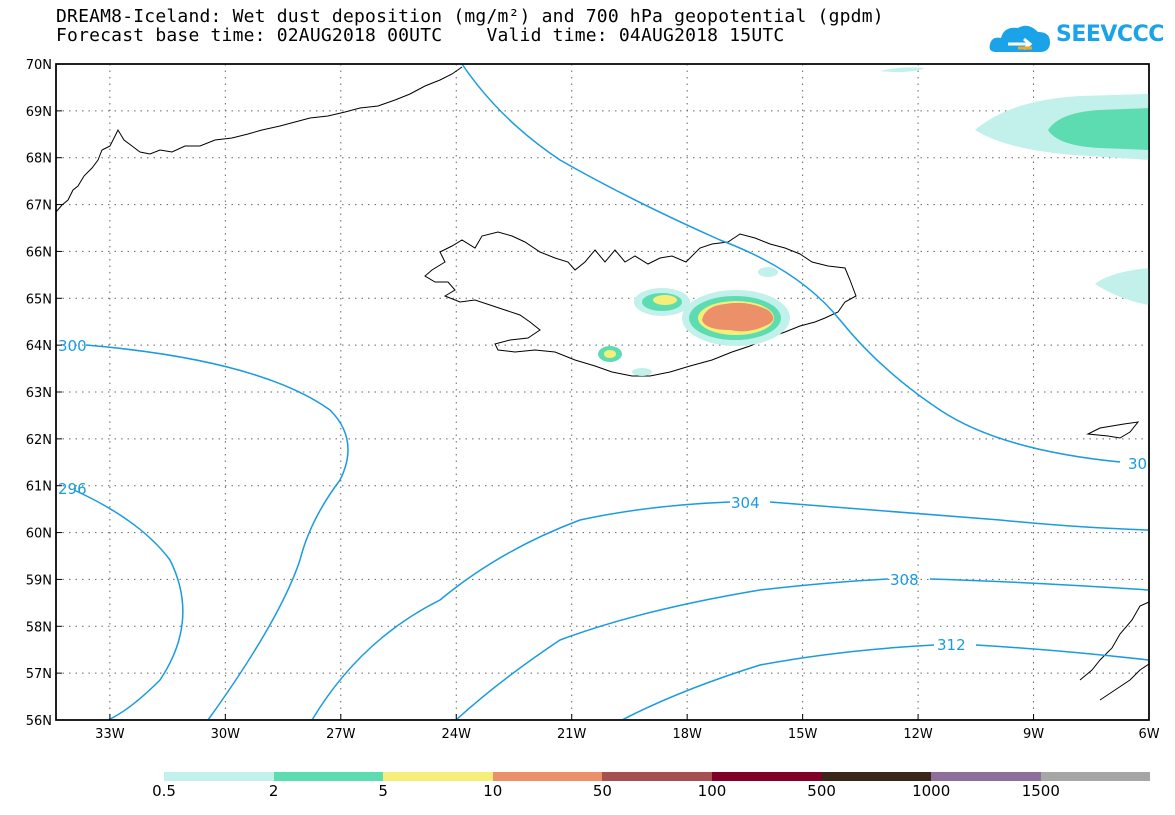  What do you see at coordinates (694, 321) in the screenshot?
I see `dust-shading-iceland` at bounding box center [694, 321].